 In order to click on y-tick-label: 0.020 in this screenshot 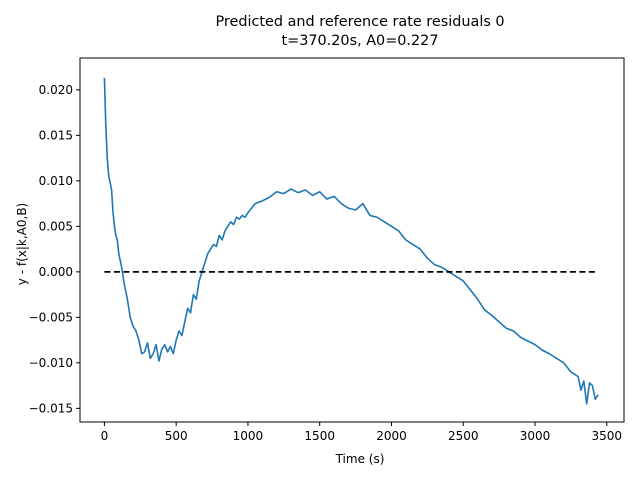, I will do `click(56, 90)`.